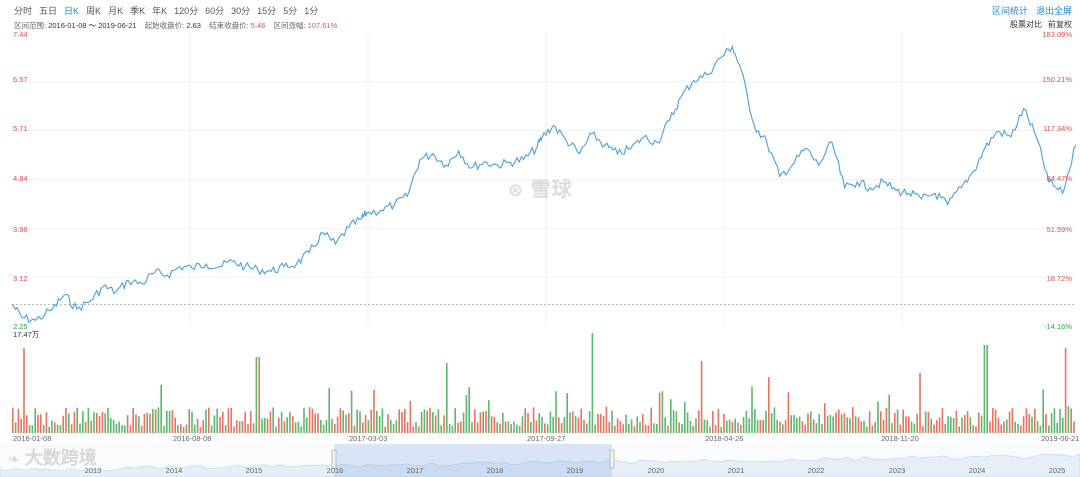 This screenshot has width=1080, height=477. I want to click on navigator-year-label: 2013, so click(93, 470).